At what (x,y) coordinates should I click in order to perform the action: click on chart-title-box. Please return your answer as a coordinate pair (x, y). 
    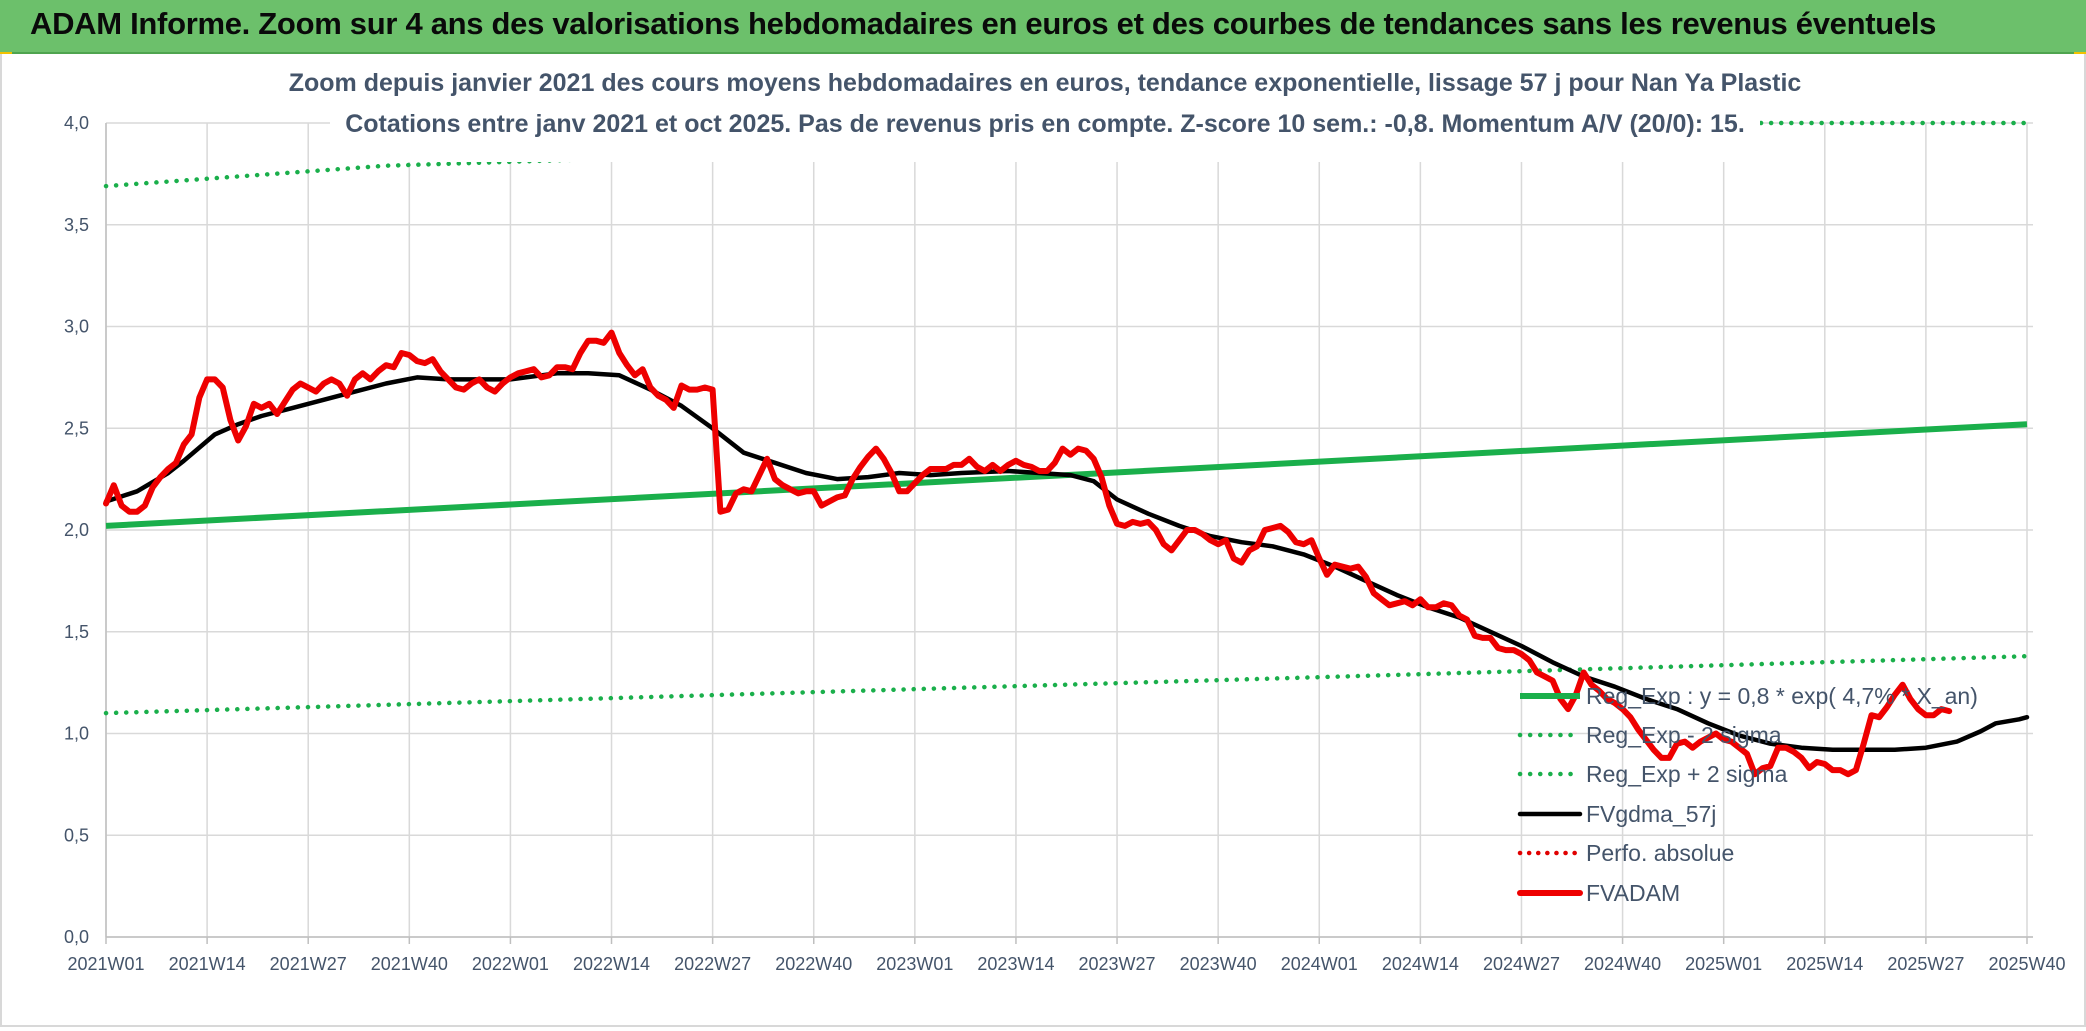
    Looking at the image, I should click on (1045, 109).